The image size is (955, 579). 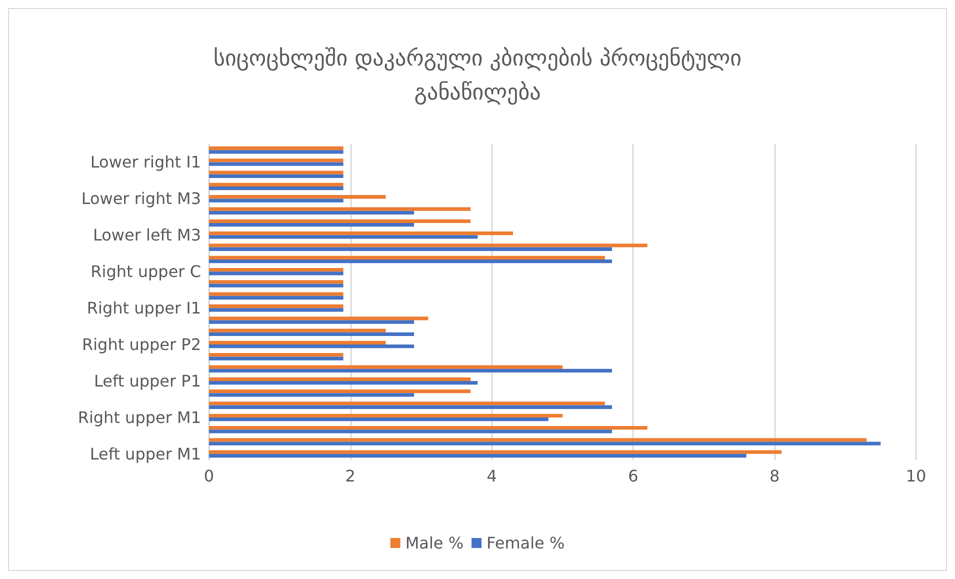 I want to click on chart-title: სიცოცხლეში დაკარგული კბილების პროცენტული განაწილება, so click(x=477, y=76).